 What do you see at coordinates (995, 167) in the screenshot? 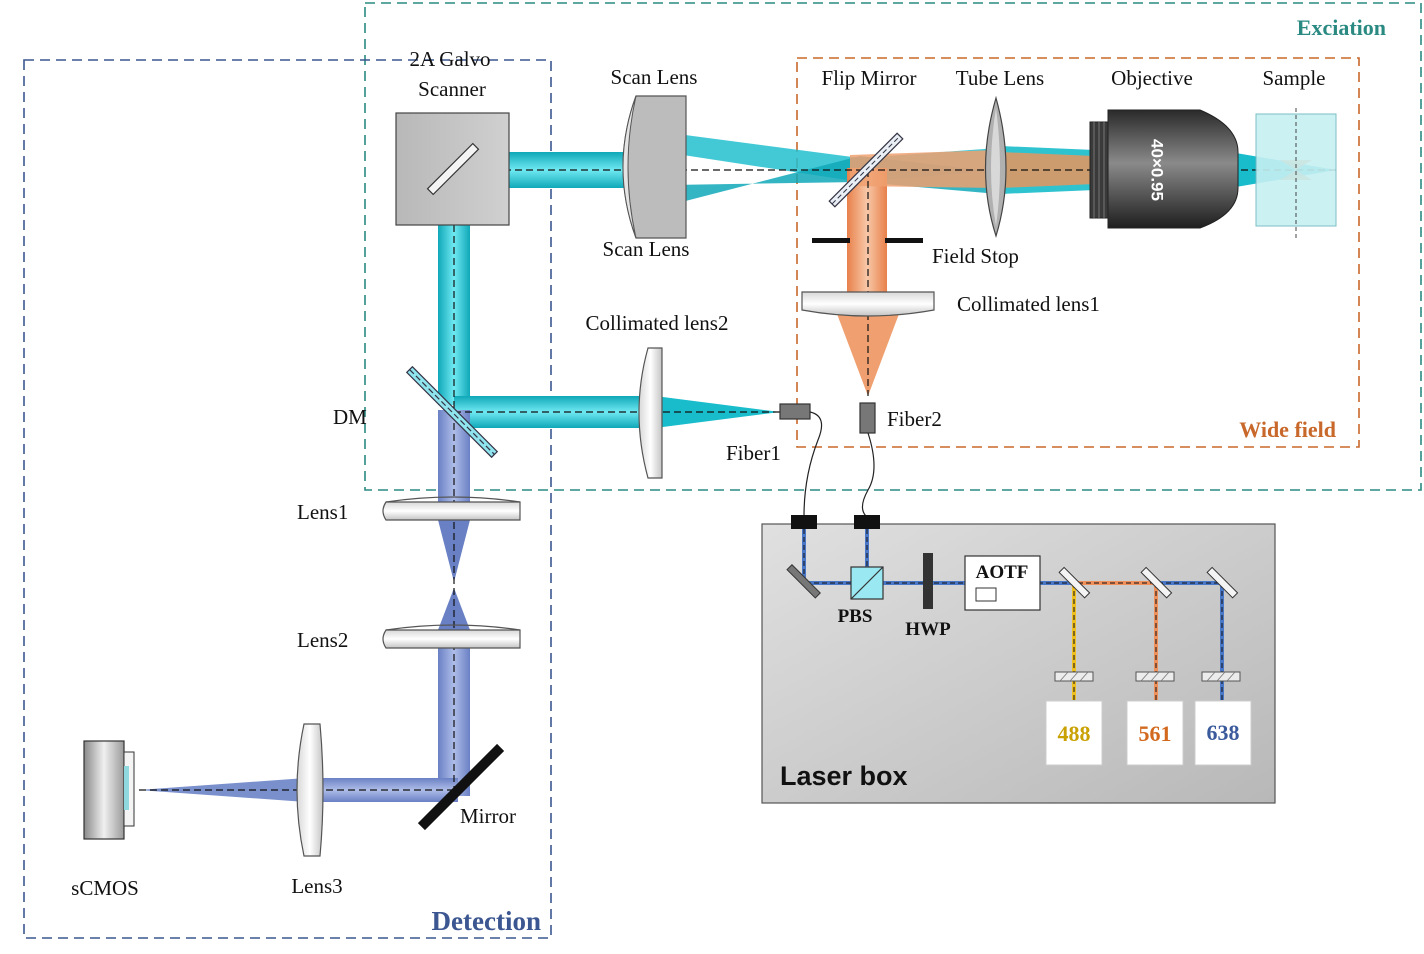
I see `tube-lens-highlight` at bounding box center [995, 167].